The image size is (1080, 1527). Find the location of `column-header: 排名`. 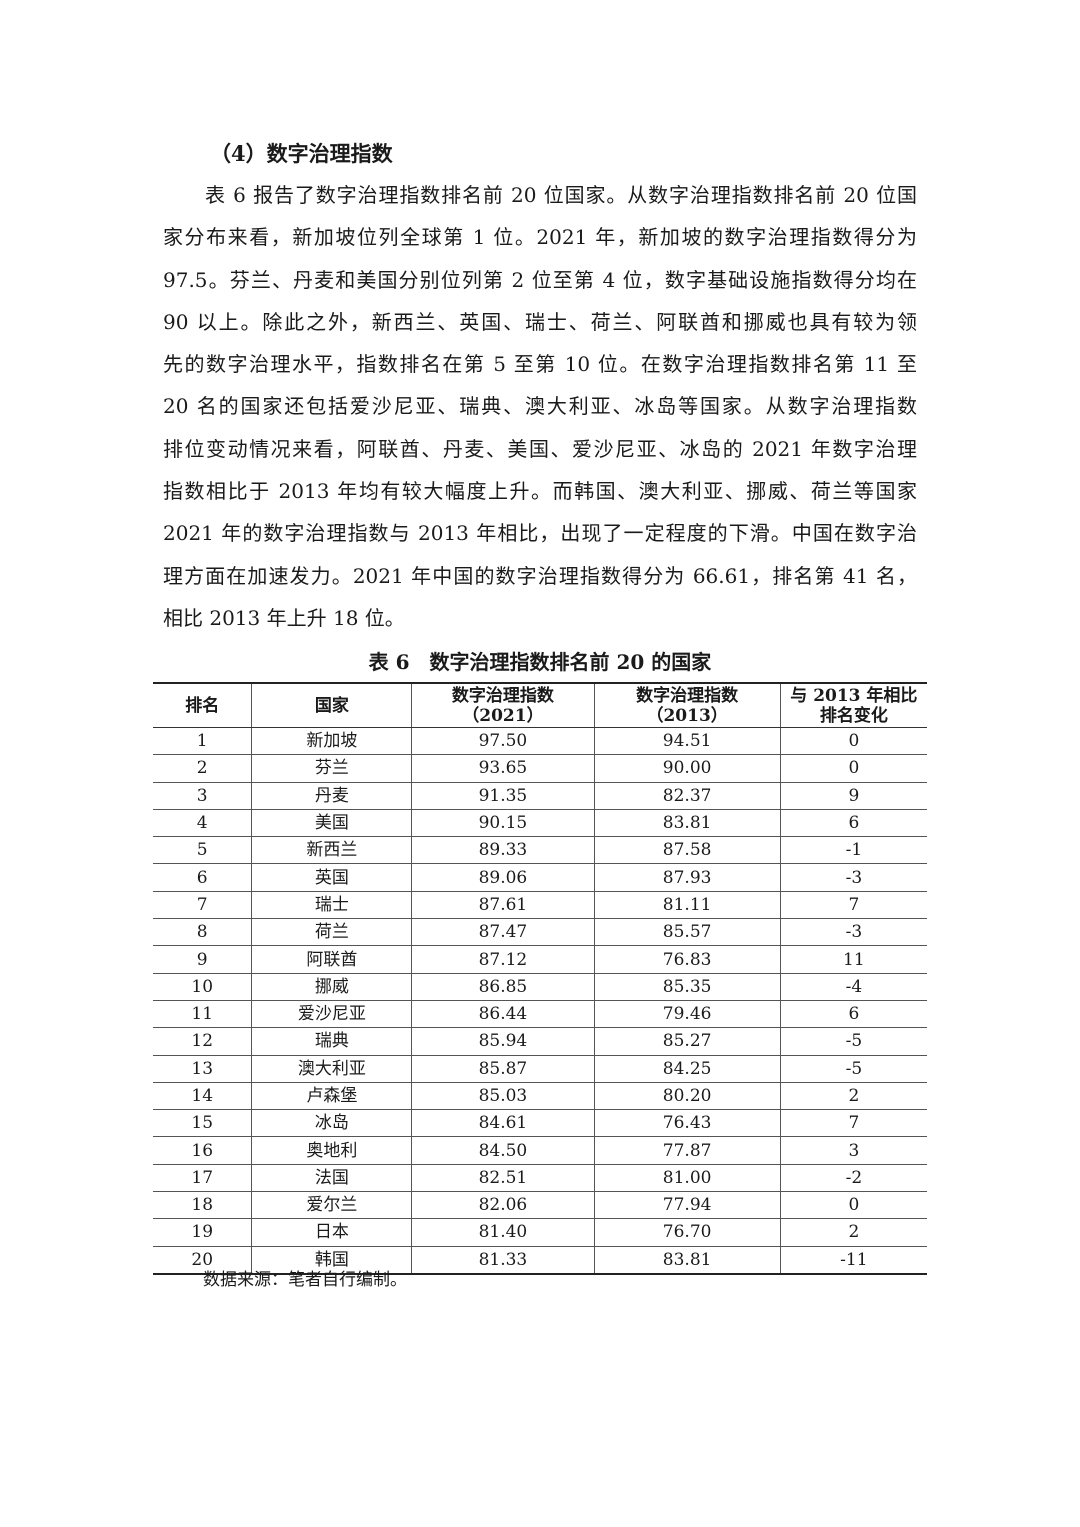

column-header: 排名 is located at coordinates (202, 705).